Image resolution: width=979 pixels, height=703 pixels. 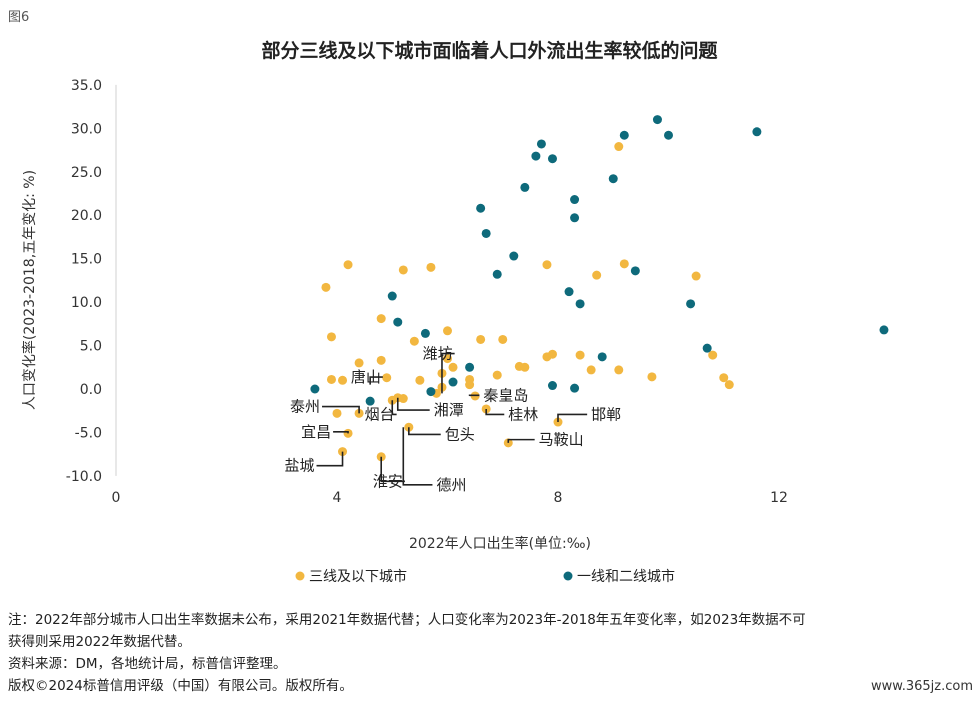 What do you see at coordinates (86, 303) in the screenshot?
I see `y-tick-label: 10.0` at bounding box center [86, 303].